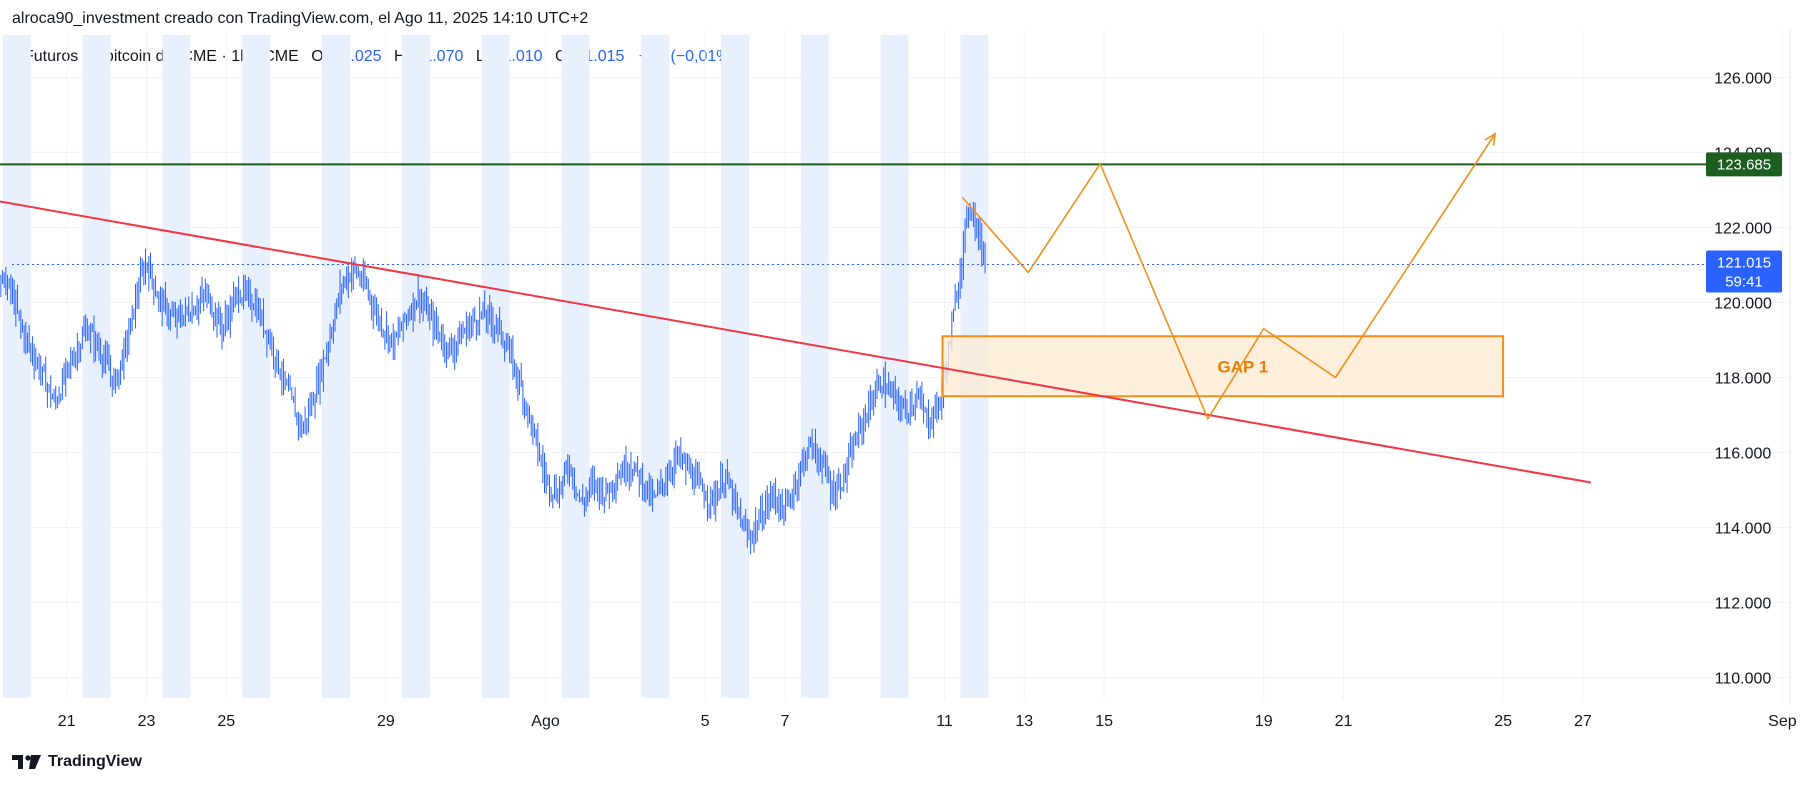 Image resolution: width=1803 pixels, height=786 pixels. Describe the element at coordinates (317, 56) in the screenshot. I see `open-label: O` at that location.